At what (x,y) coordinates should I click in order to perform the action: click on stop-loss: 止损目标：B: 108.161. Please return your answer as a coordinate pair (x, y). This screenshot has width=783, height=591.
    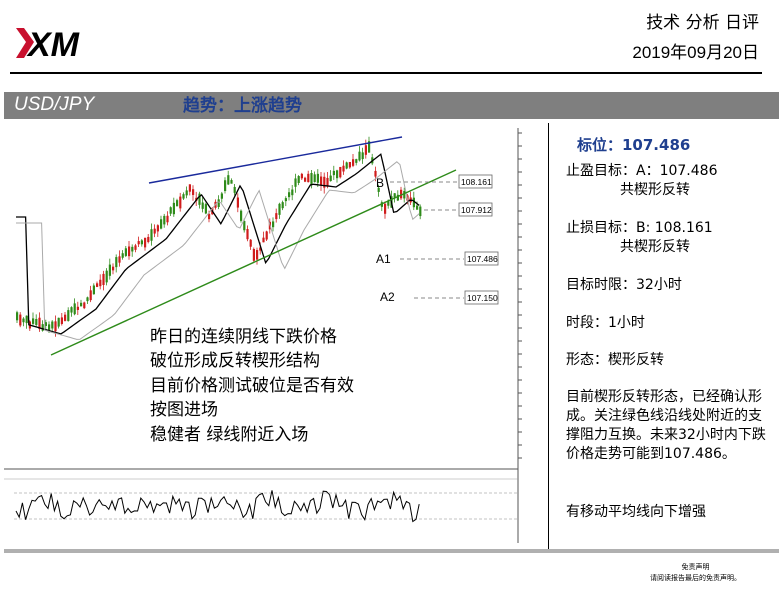
    Looking at the image, I should click on (639, 228).